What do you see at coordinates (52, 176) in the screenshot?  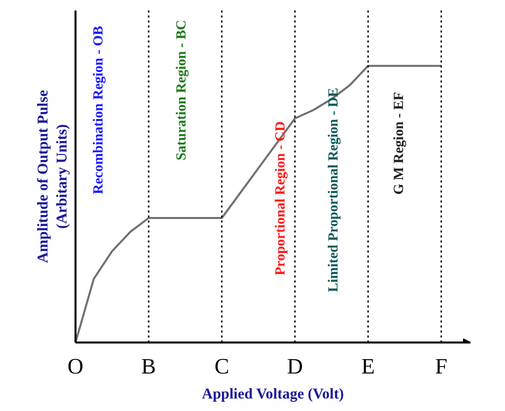 I see `y-axis-title: Amplitude of Output Pulse (Arbitary Units)` at bounding box center [52, 176].